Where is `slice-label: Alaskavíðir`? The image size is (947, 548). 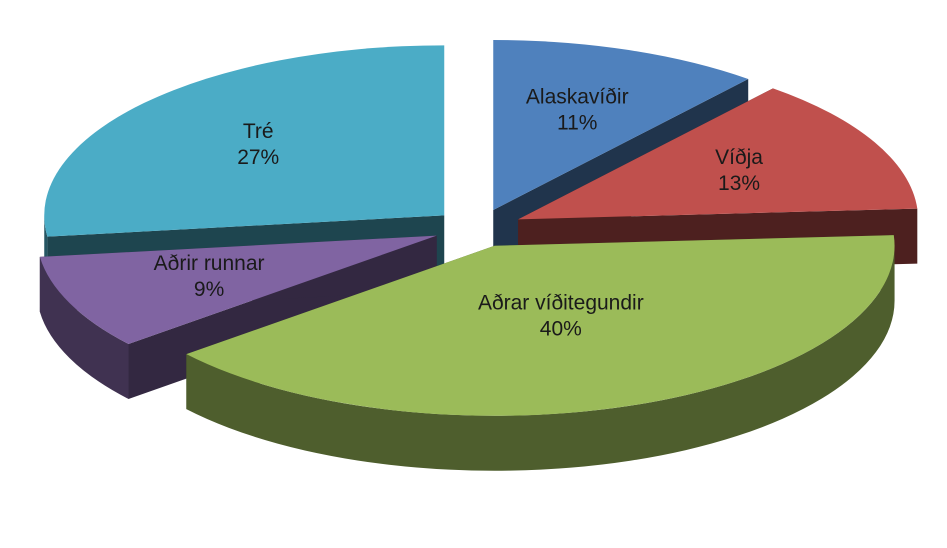 slice-label: Alaskavíðir is located at coordinates (577, 96).